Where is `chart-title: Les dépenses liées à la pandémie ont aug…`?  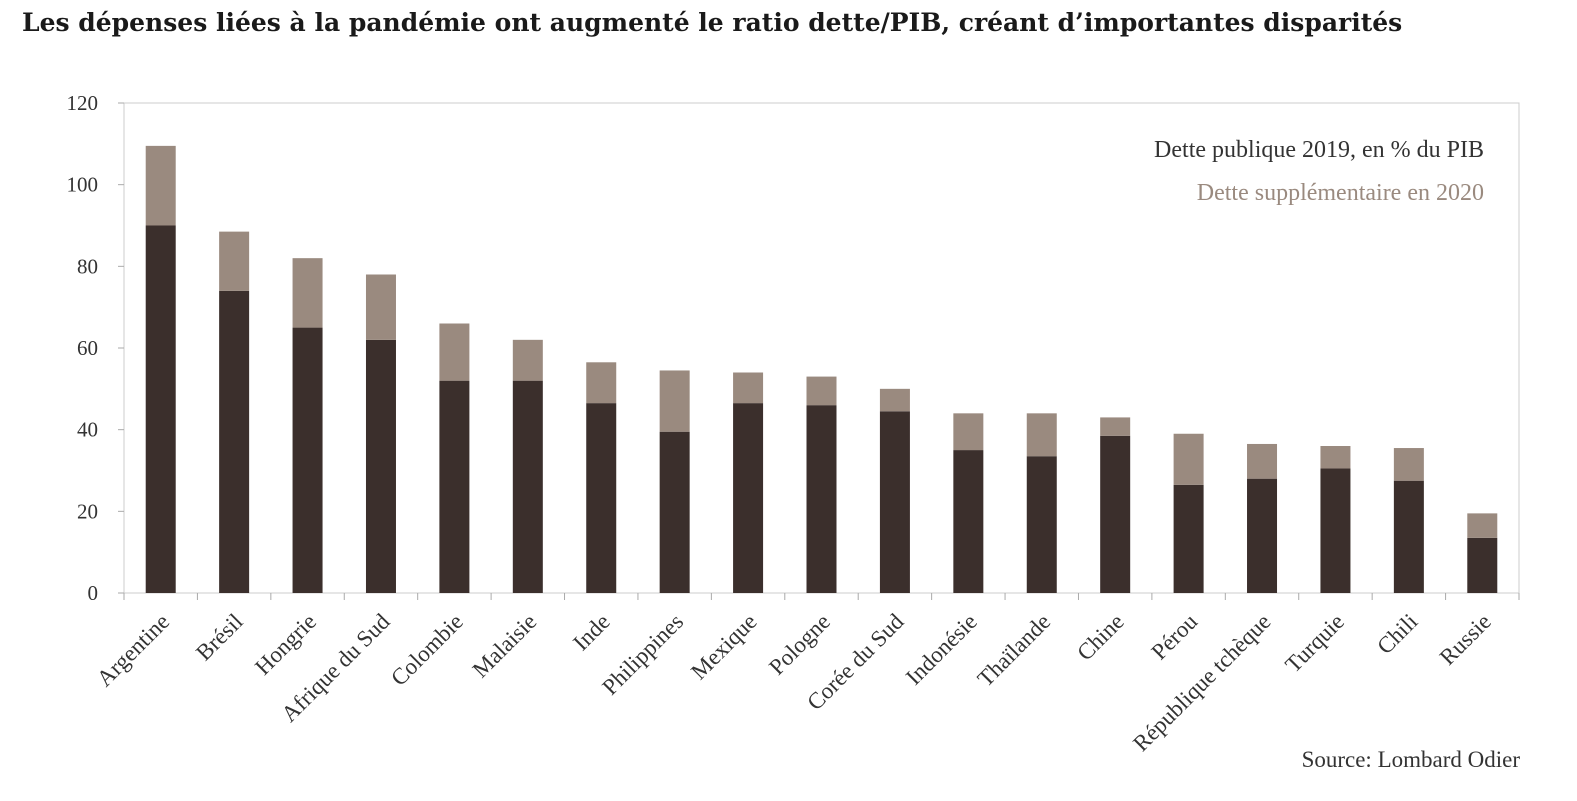
chart-title: Les dépenses liées à la pandémie ont aug… is located at coordinates (712, 22).